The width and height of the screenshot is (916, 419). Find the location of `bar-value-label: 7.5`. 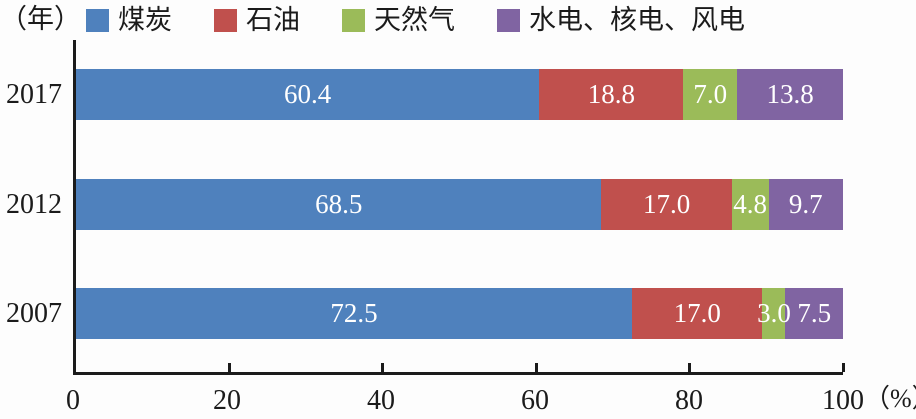

bar-value-label: 7.5 is located at coordinates (814, 313).